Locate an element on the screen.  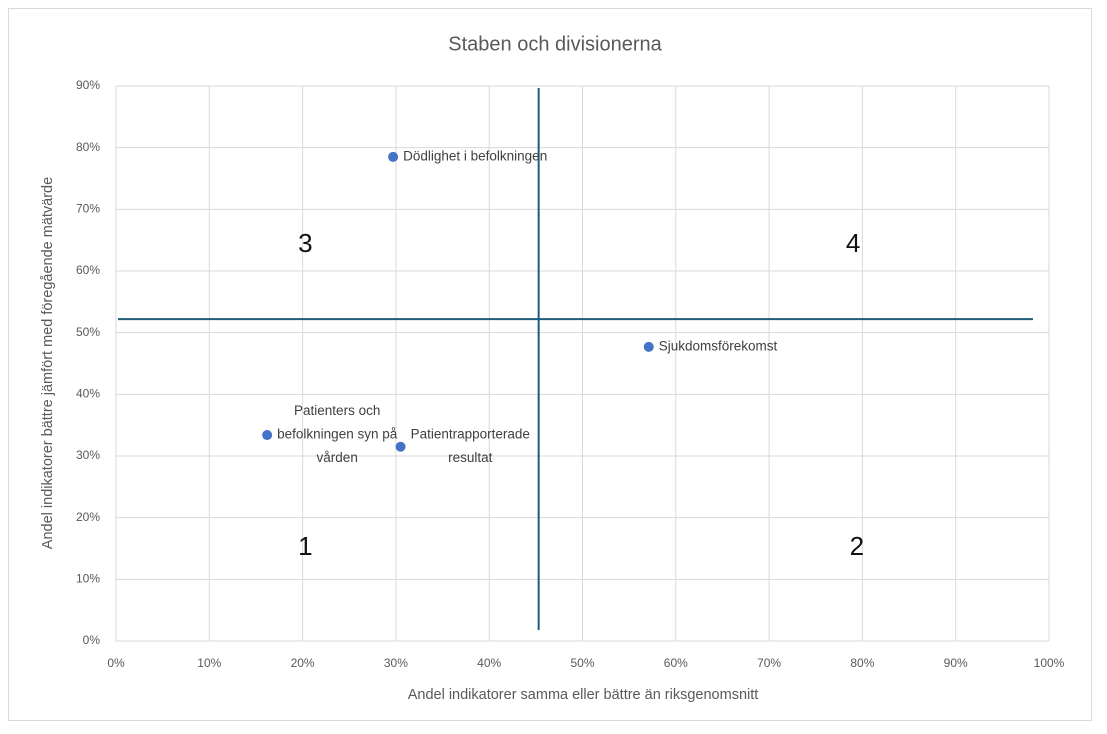
point-label: befolkningen syn på is located at coordinates (337, 434).